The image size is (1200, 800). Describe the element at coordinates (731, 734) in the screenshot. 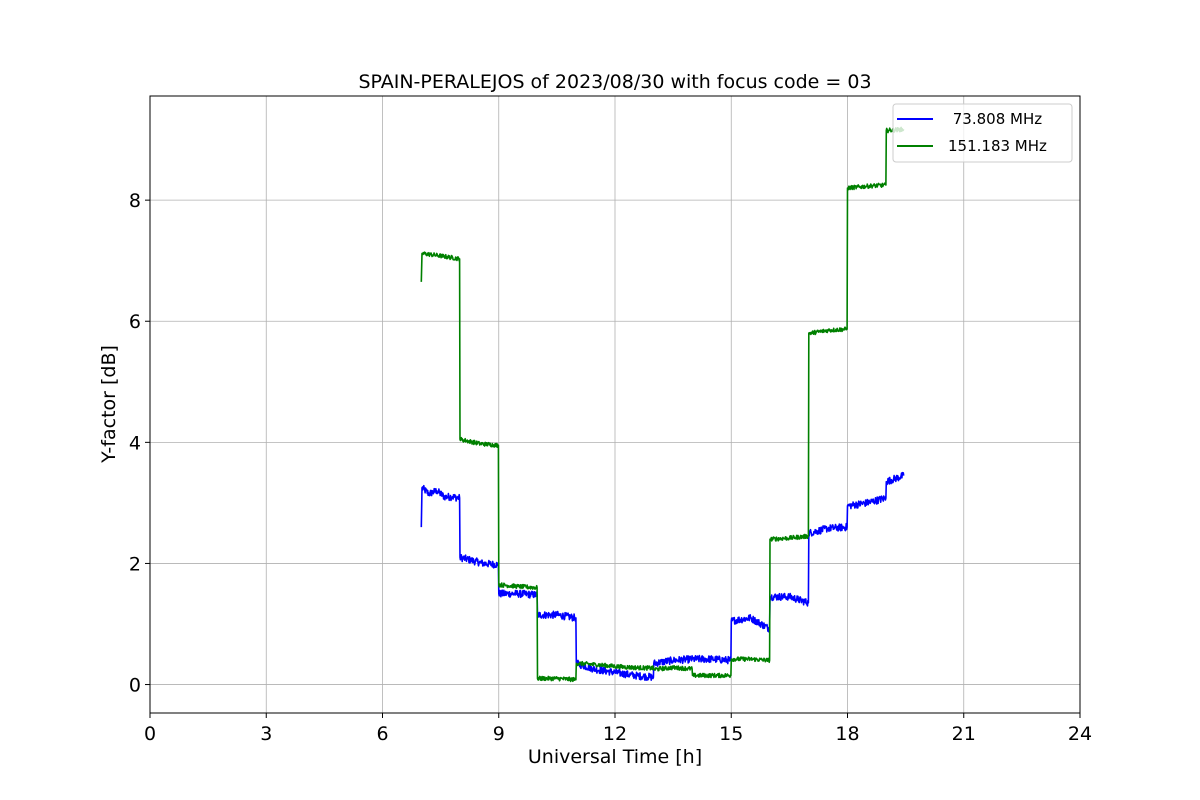

I see `x-tick-label: 15` at that location.